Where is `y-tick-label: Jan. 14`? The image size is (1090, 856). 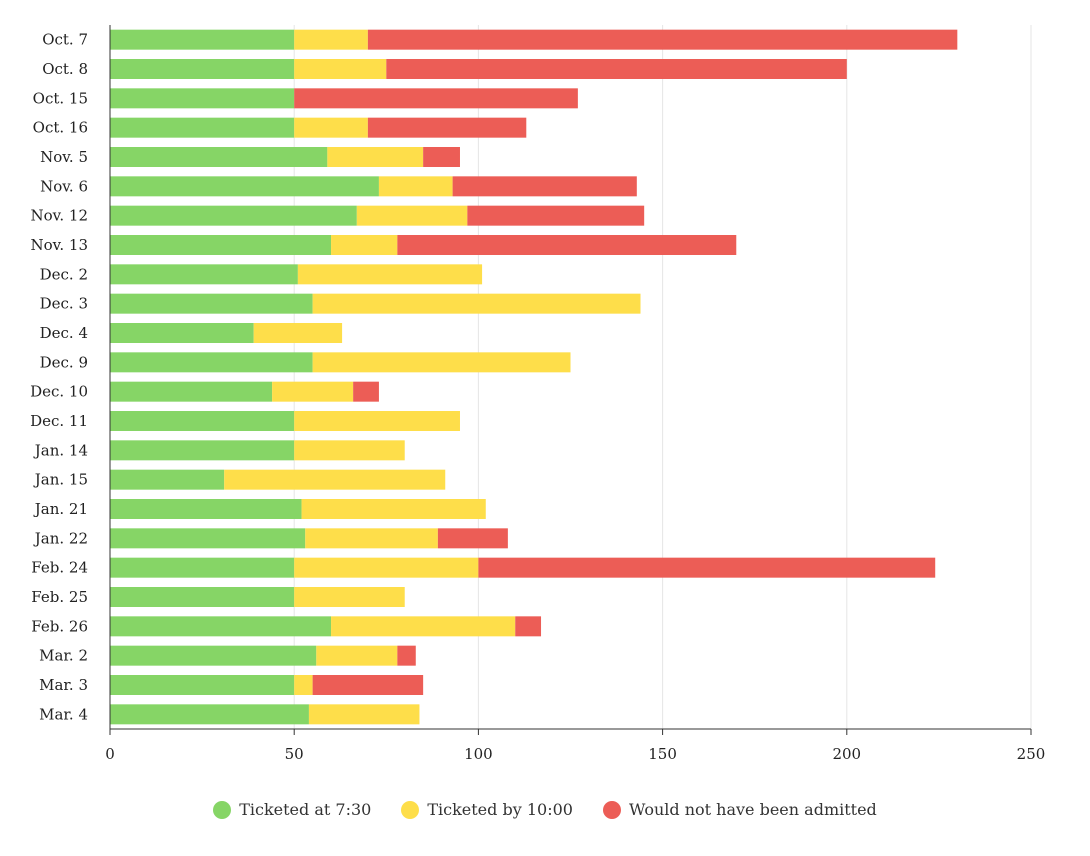 y-tick-label: Jan. 14 is located at coordinates (60, 450).